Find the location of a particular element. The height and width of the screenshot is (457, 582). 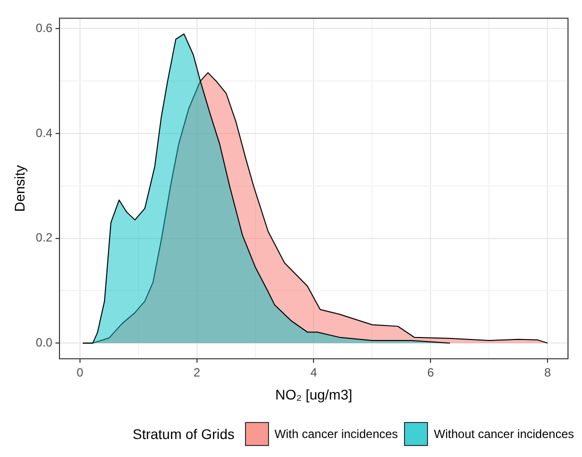

x-tick-label: 8 is located at coordinates (548, 372).